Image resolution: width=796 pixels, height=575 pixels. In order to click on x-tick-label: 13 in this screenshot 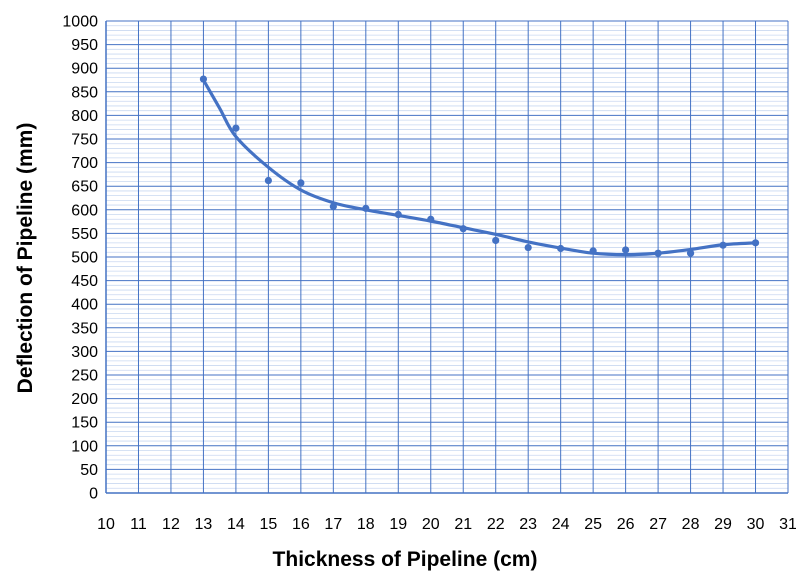, I will do `click(204, 524)`.